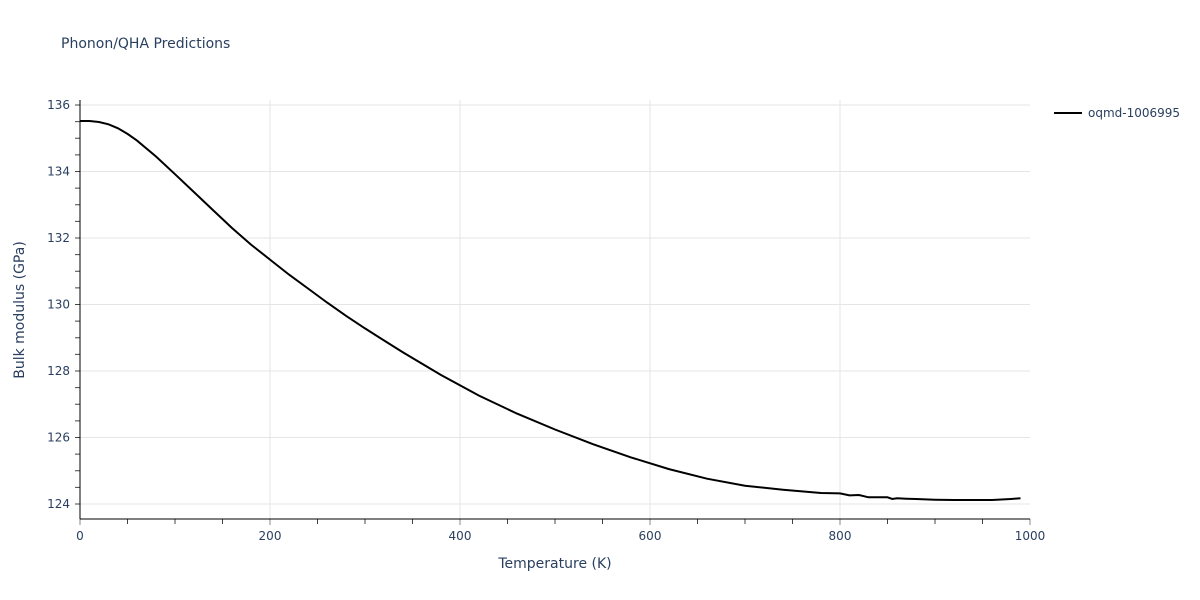  What do you see at coordinates (20, 310) in the screenshot?
I see `y-axis-title: Bulk modulus (GPa)` at bounding box center [20, 310].